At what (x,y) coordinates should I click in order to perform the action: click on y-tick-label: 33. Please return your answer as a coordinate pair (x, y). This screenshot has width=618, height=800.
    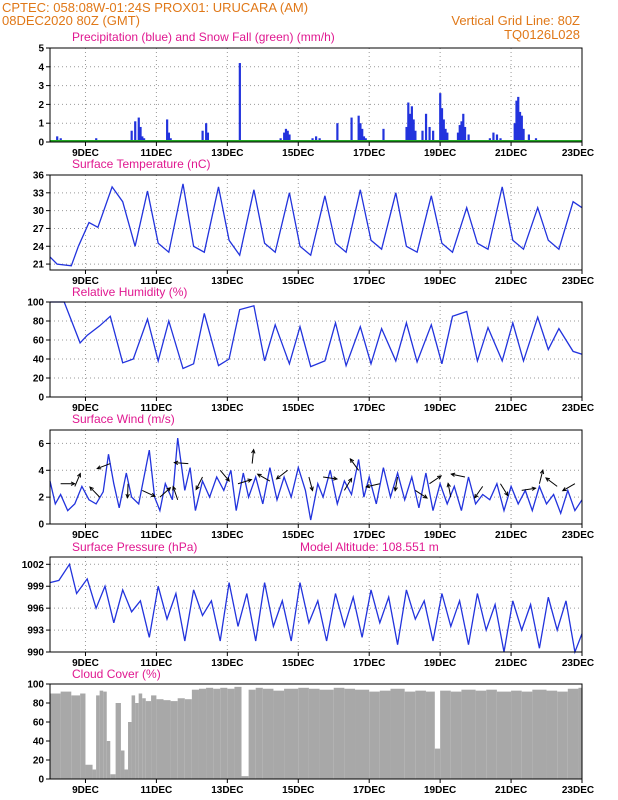
    Looking at the image, I should click on (39, 193).